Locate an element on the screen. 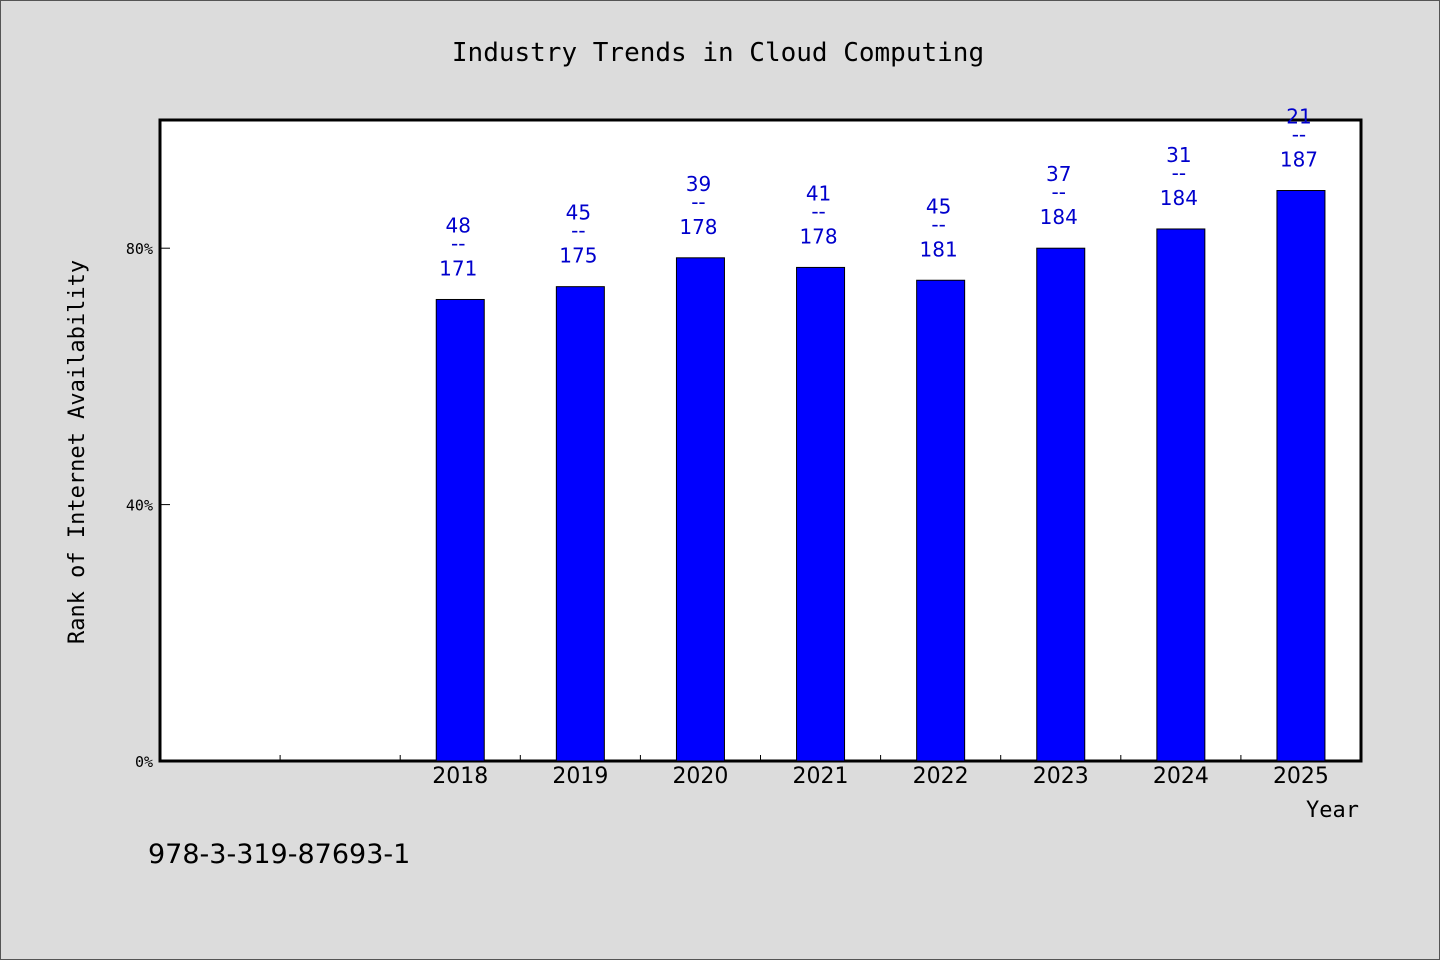 The height and width of the screenshot is (960, 1440). chart-title: Industry Trends in Cloud Computing is located at coordinates (718, 53).